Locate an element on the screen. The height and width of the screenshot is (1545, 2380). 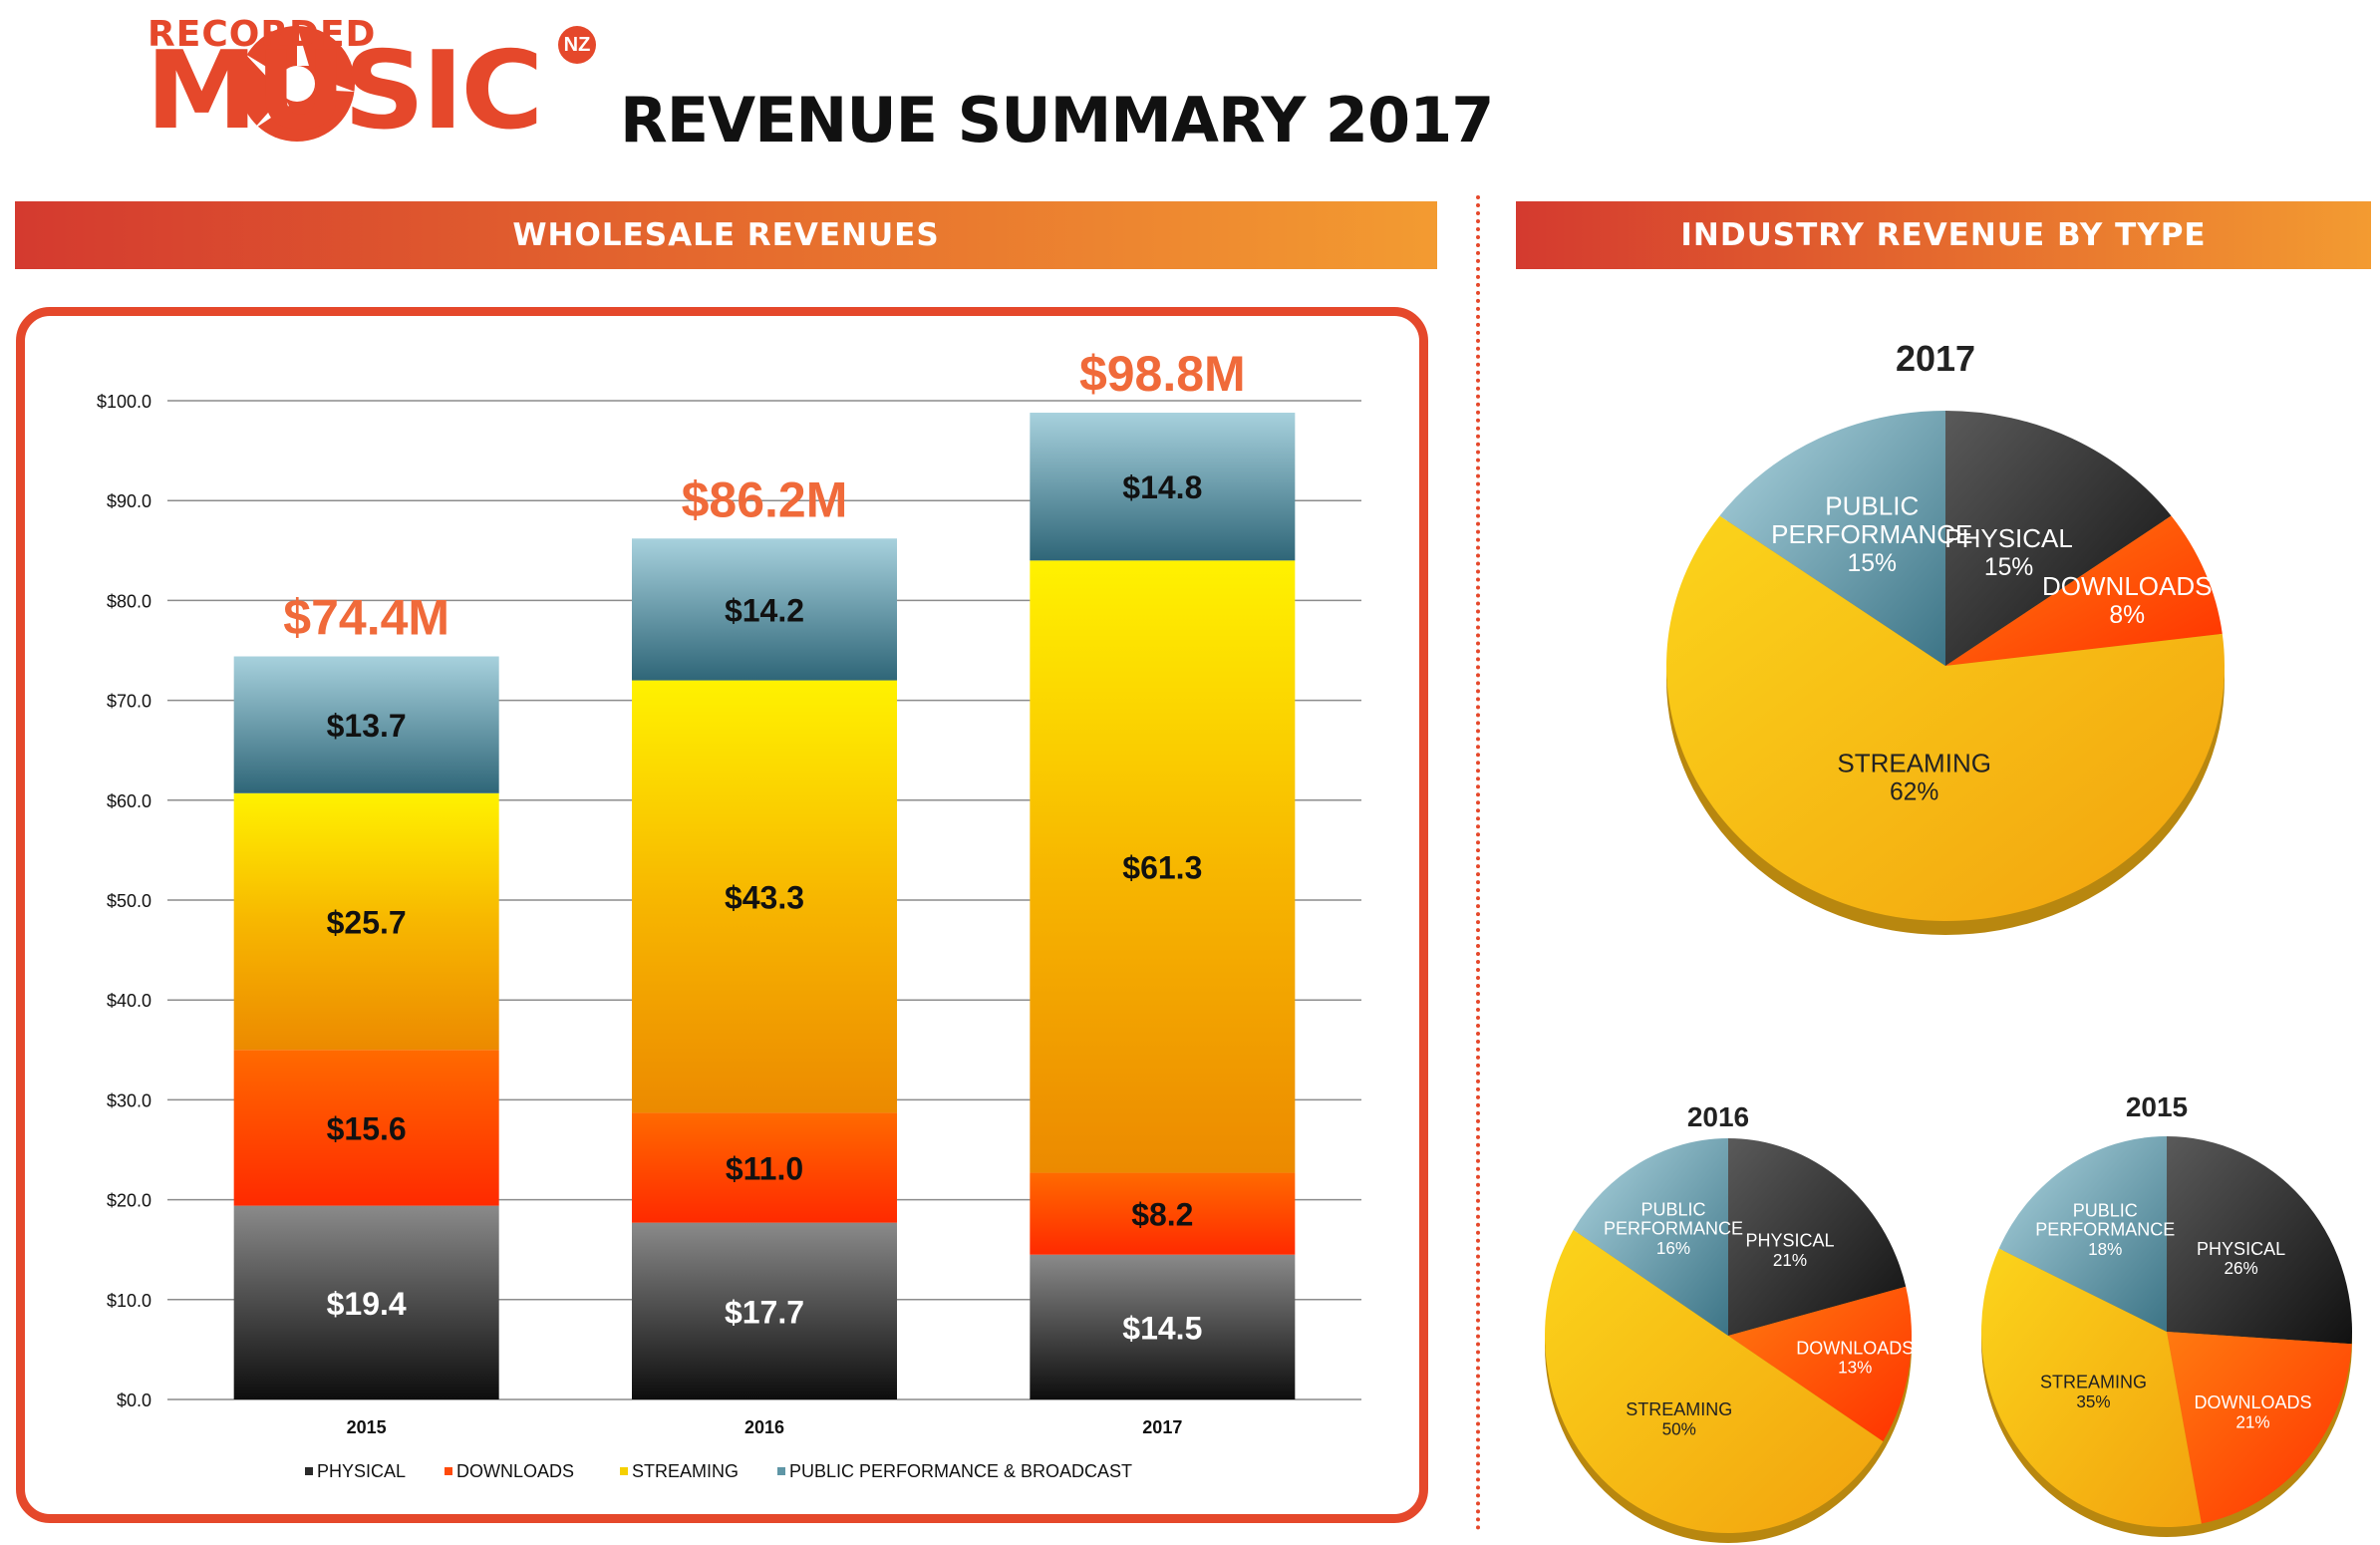
pie-slice-label: 62% is located at coordinates (1914, 793).